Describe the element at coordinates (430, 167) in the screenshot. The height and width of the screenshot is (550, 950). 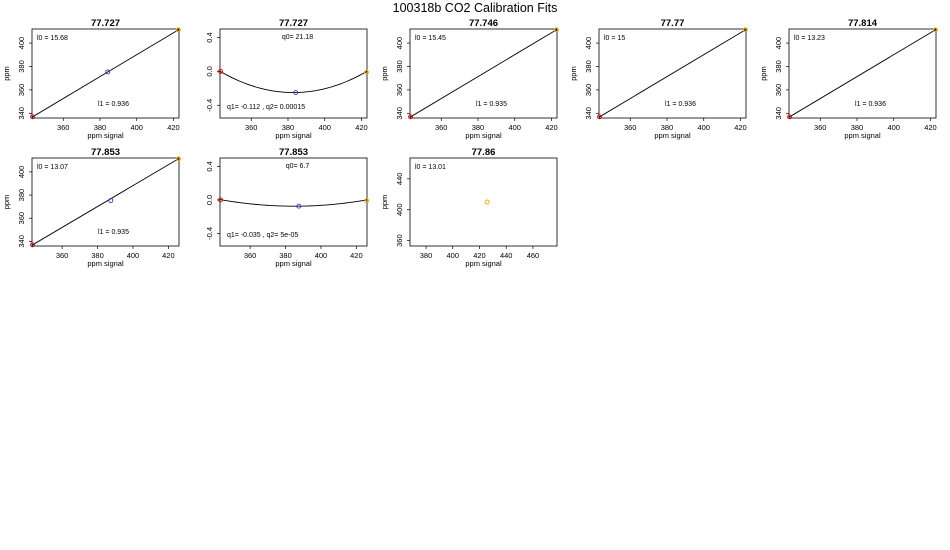
I see `annotation: l0 = 13.01` at that location.